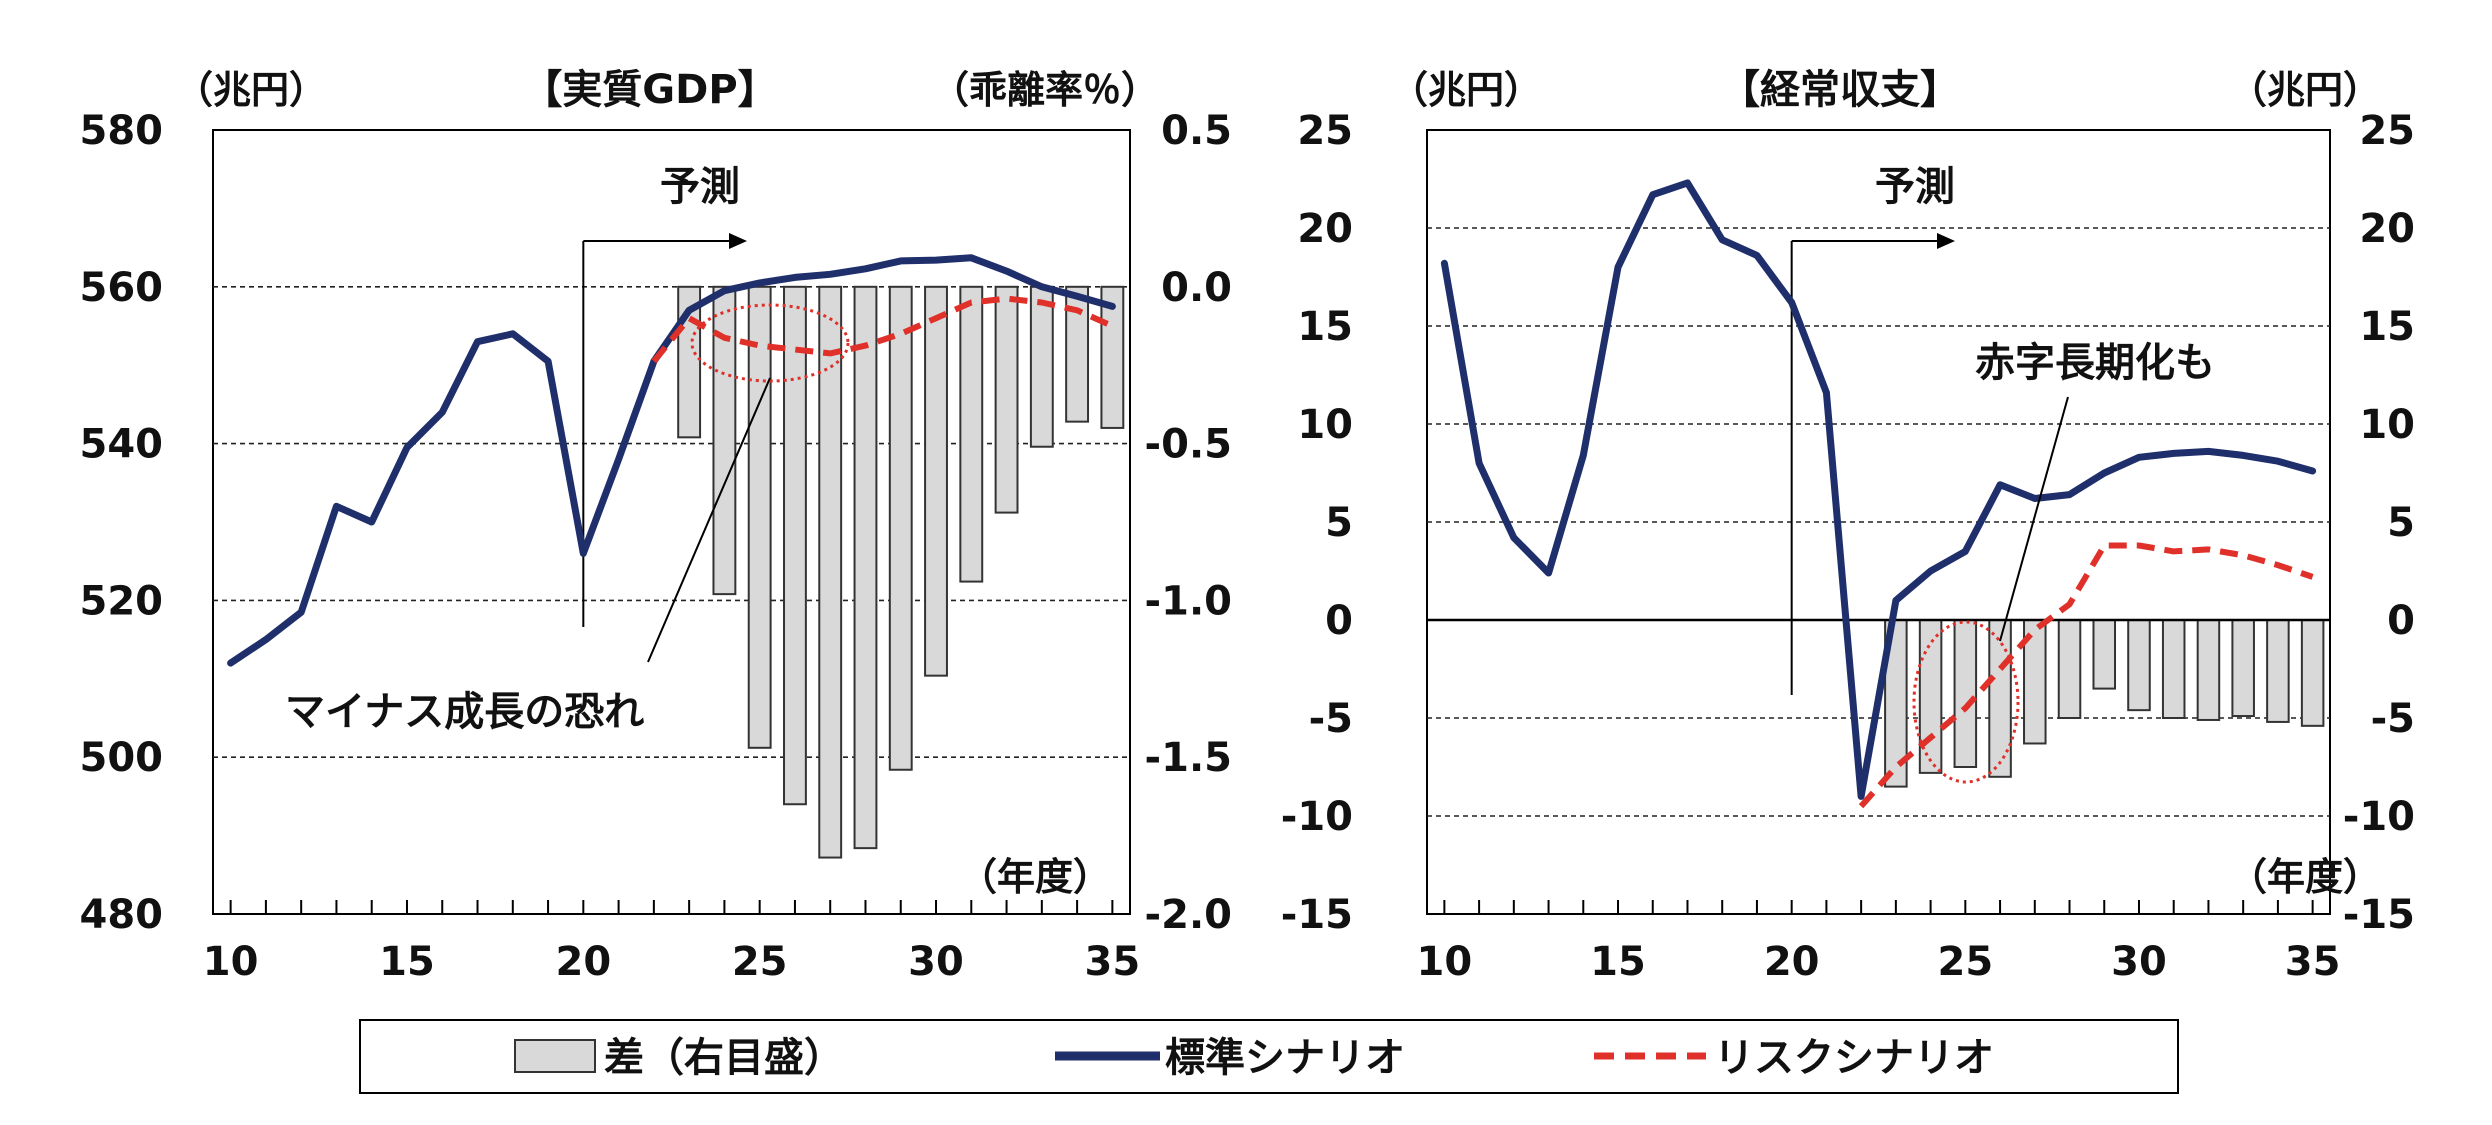 The image size is (2492, 1125). I want to click on y-tick-label-left: 560, so click(122, 288).